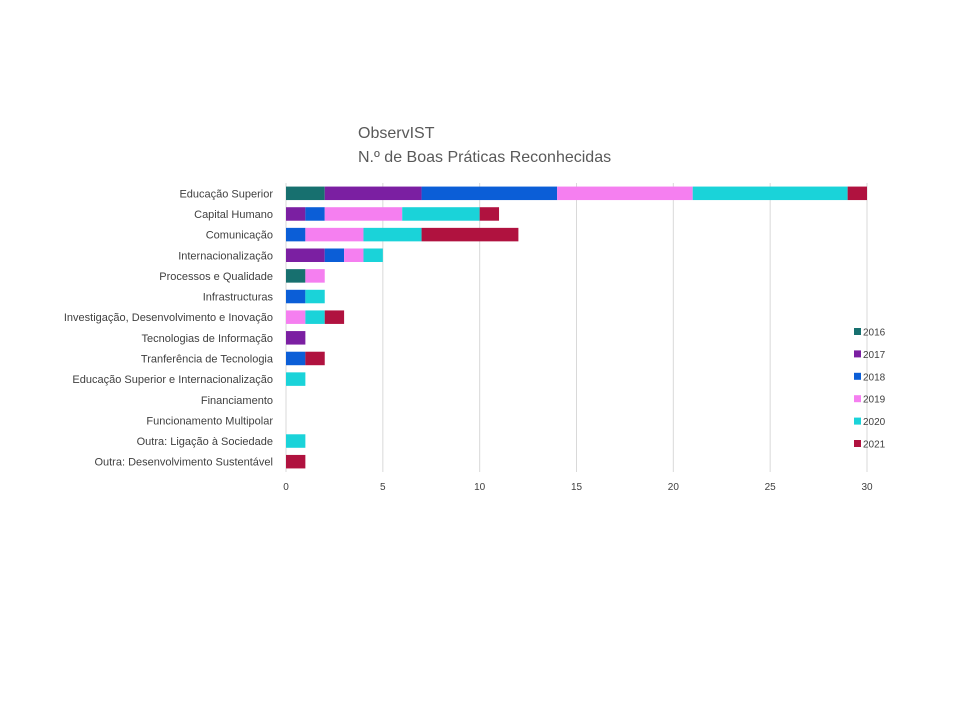 This screenshot has height=720, width=960. I want to click on category-label: Investigação, Desenvolvimento e Inovação, so click(168, 318).